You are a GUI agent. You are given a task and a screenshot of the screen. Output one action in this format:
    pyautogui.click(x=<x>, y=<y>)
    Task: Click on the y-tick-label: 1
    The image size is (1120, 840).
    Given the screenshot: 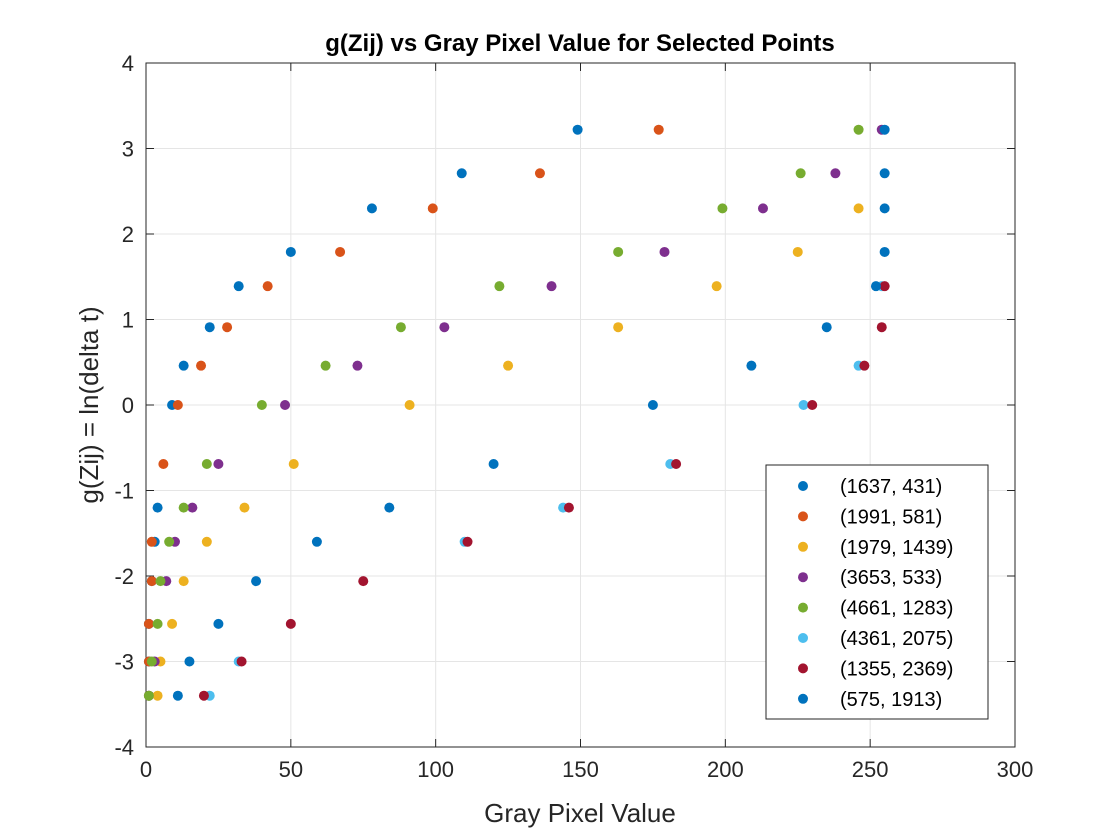 What is the action you would take?
    pyautogui.click(x=128, y=320)
    